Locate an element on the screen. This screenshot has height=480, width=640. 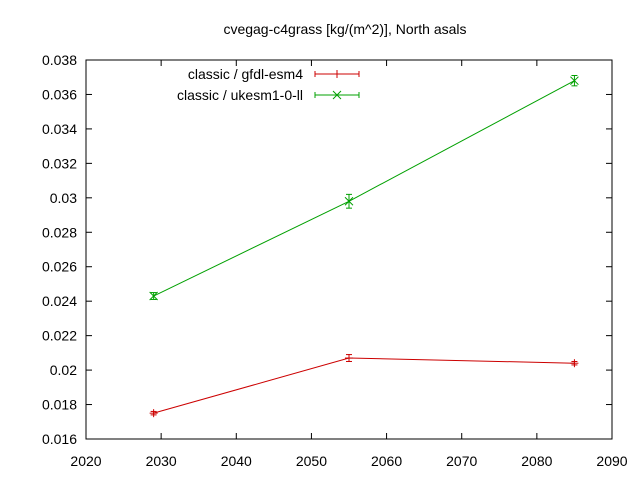
legend-item-1: classic / ukesm1-0-ll is located at coordinates (268, 95).